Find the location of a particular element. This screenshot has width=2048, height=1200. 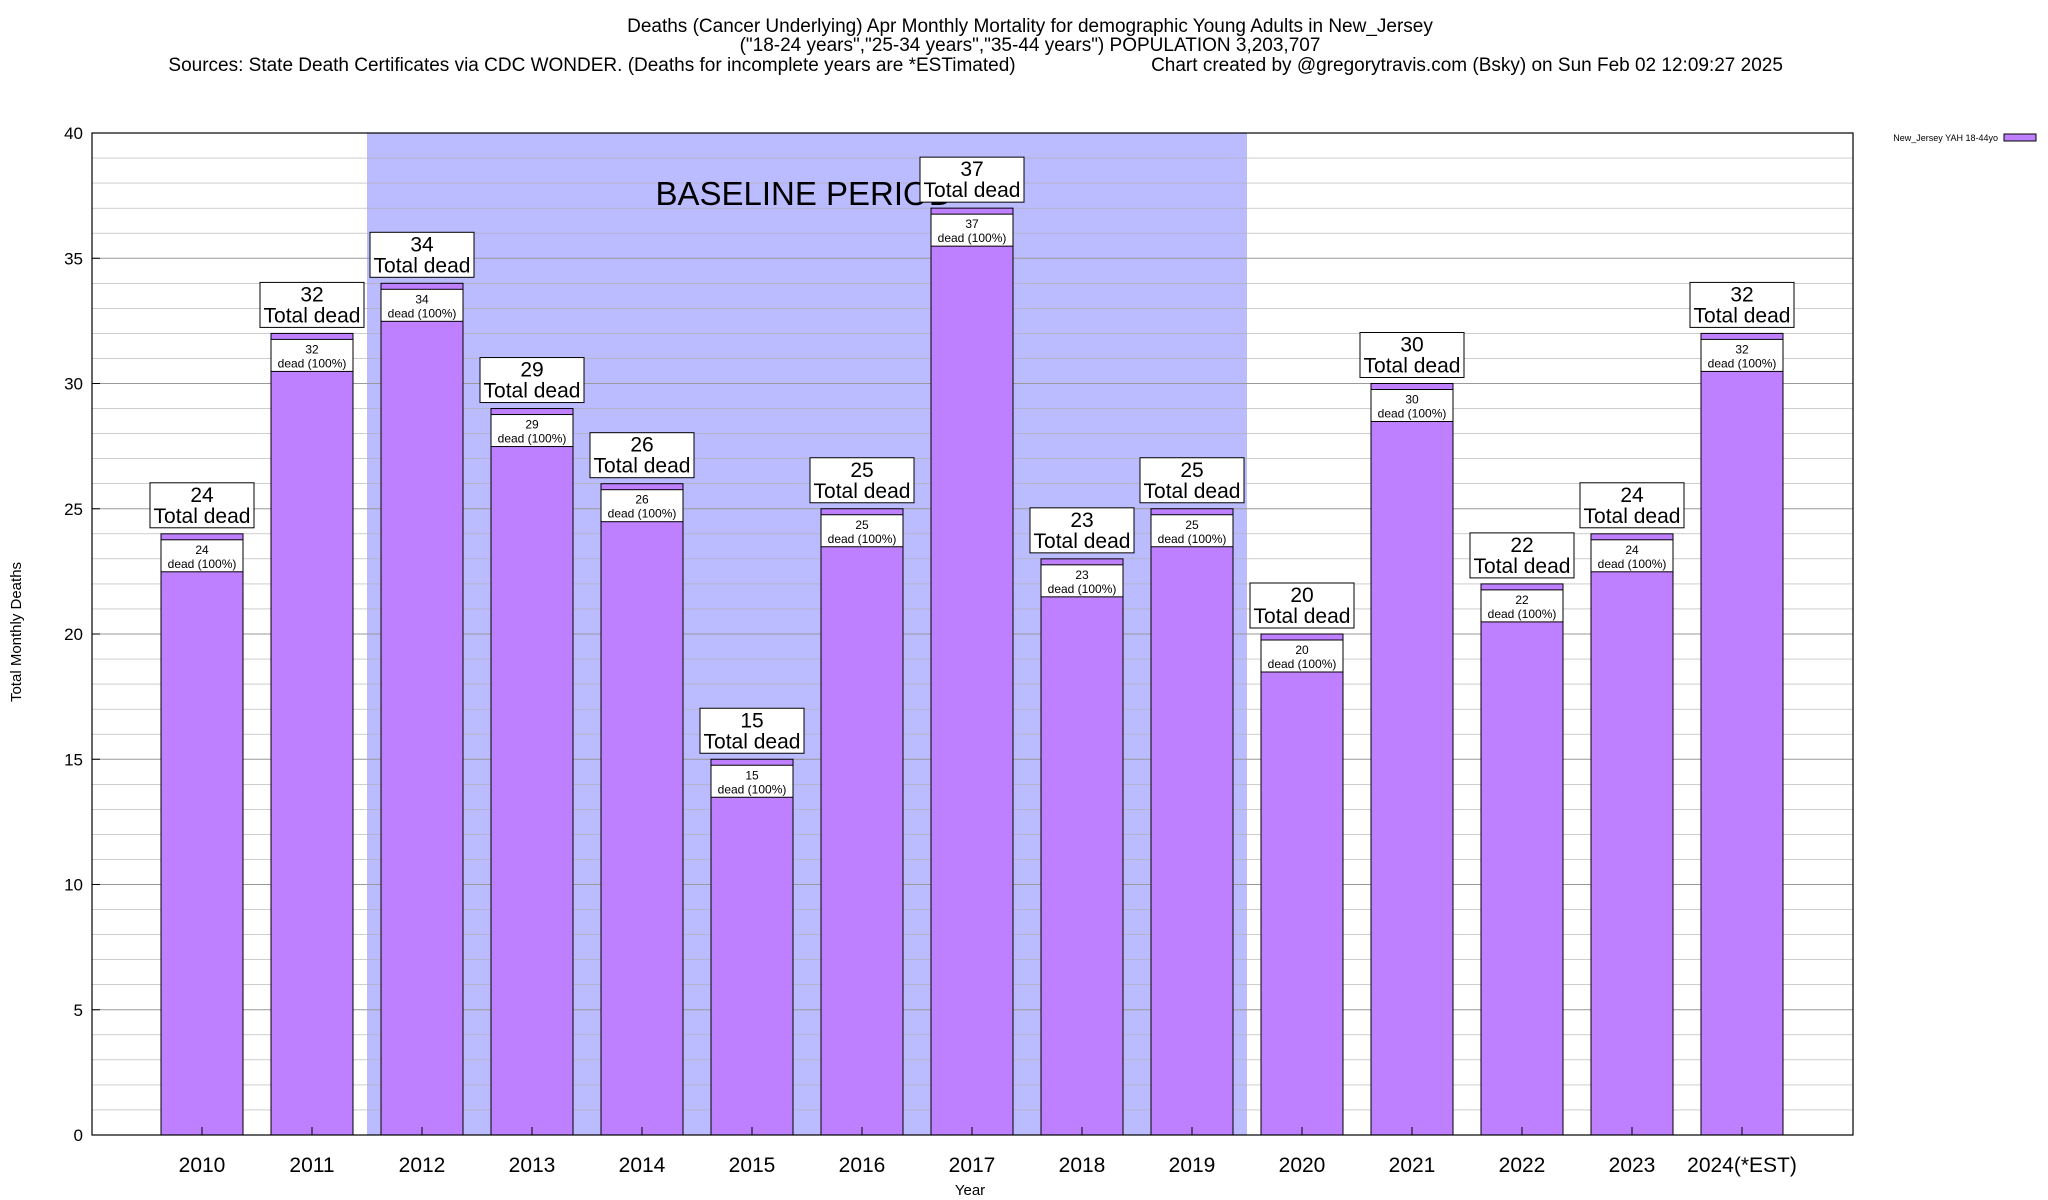

y-axis-title: Total Monthly Deaths is located at coordinates (16, 632).